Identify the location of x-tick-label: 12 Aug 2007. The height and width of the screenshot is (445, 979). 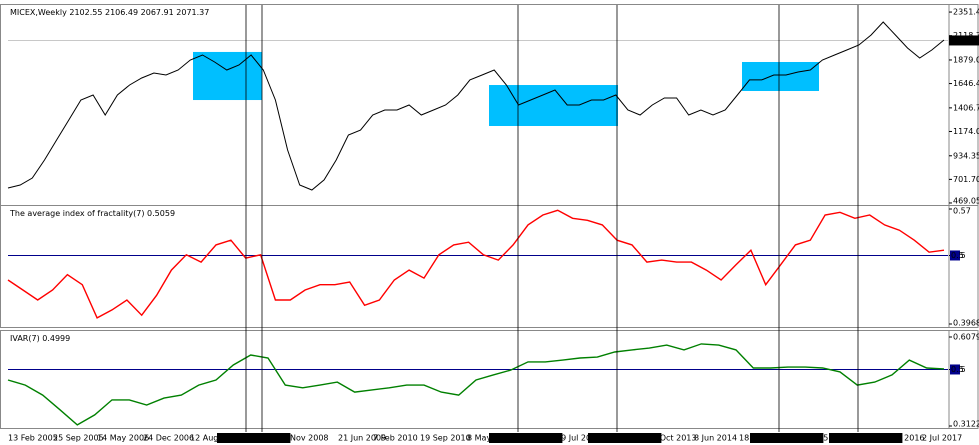
(215, 438).